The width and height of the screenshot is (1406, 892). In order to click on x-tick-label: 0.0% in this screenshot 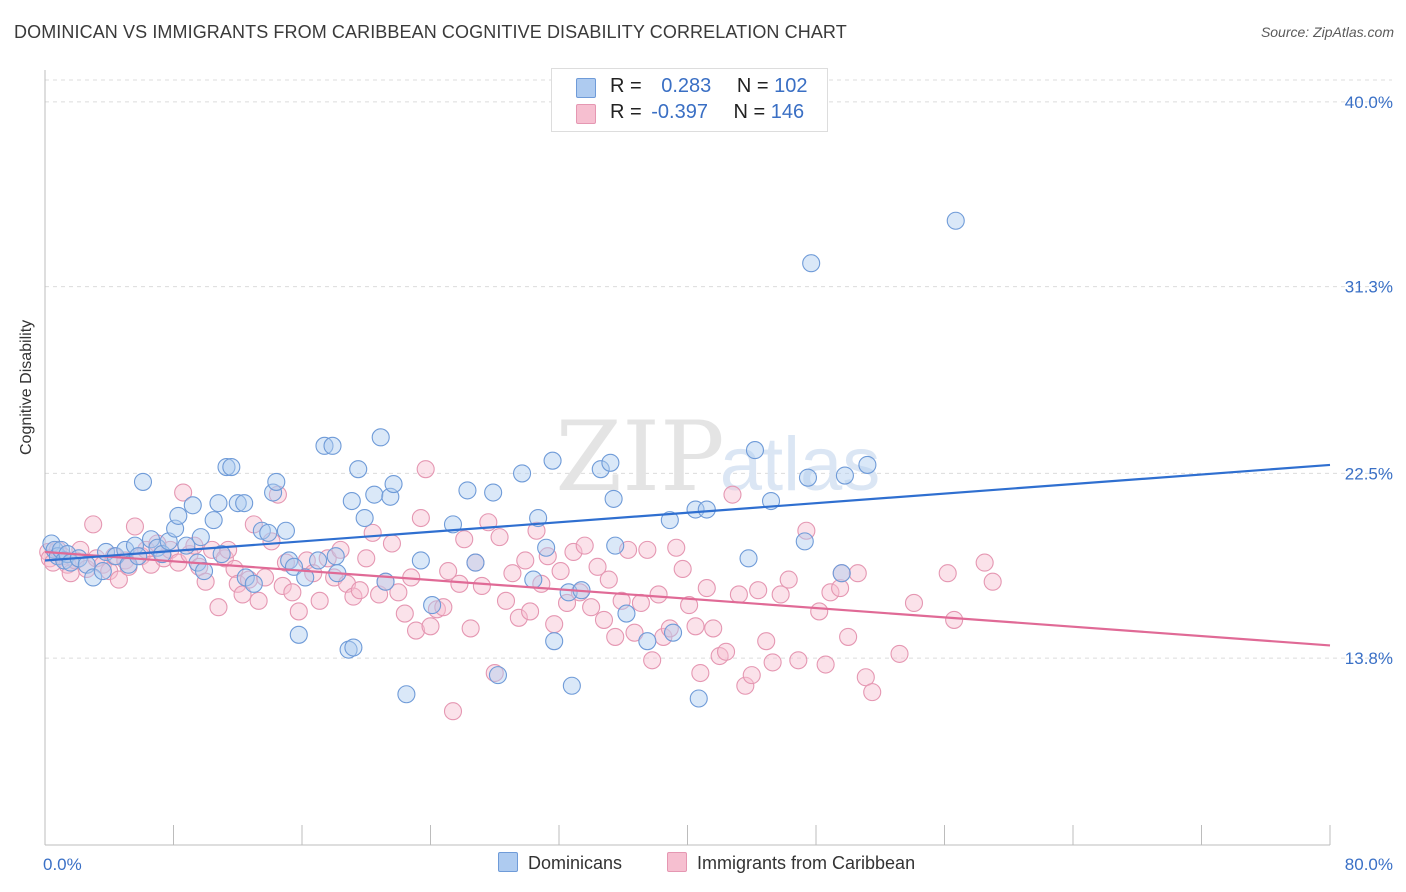, I will do `click(62, 864)`.